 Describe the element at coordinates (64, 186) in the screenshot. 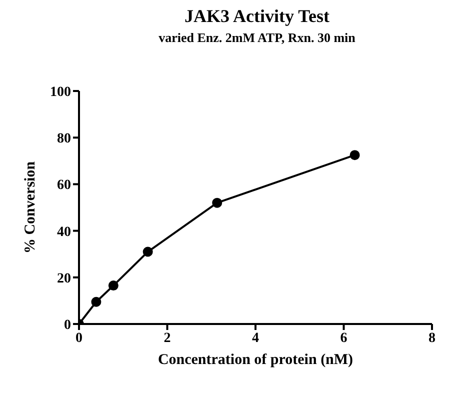

I see `y-tick-label: 60` at that location.